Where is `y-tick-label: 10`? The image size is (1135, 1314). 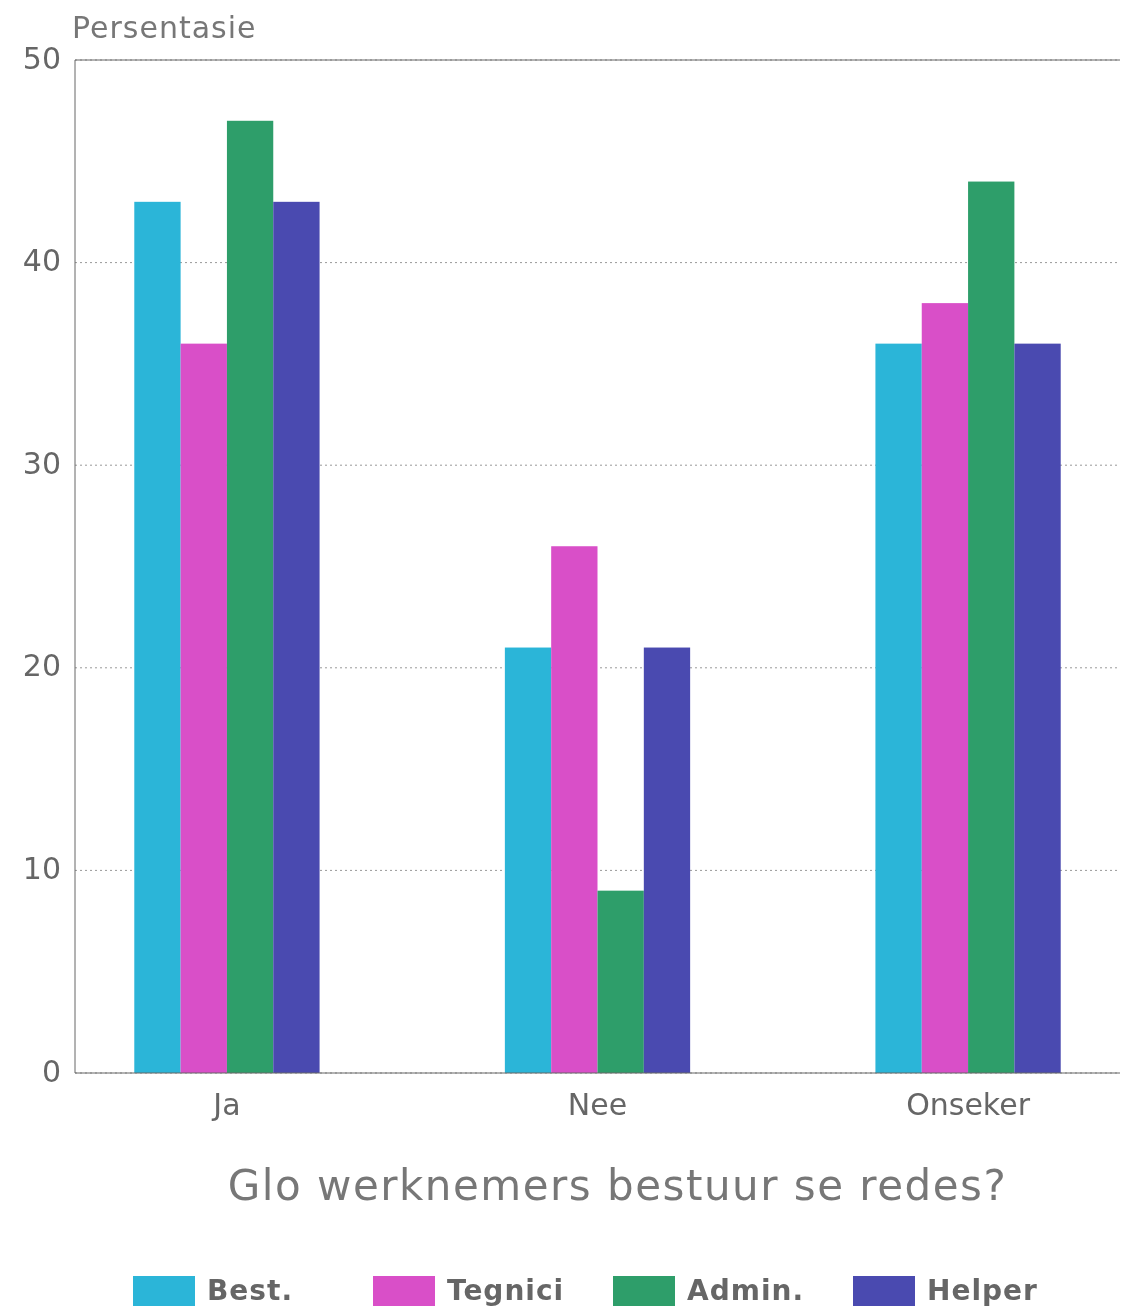 y-tick-label: 10 is located at coordinates (41, 868).